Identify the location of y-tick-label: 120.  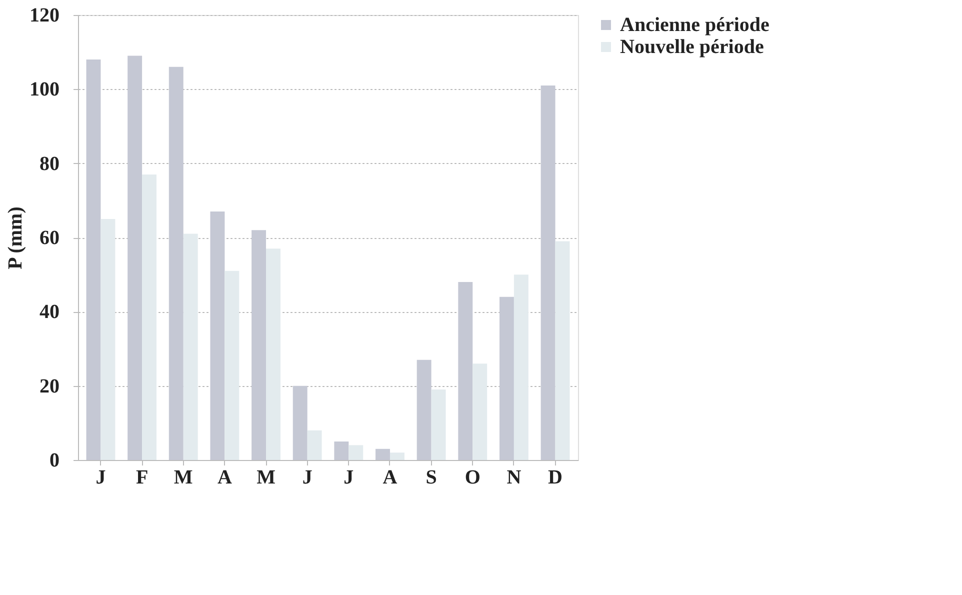
(45, 15).